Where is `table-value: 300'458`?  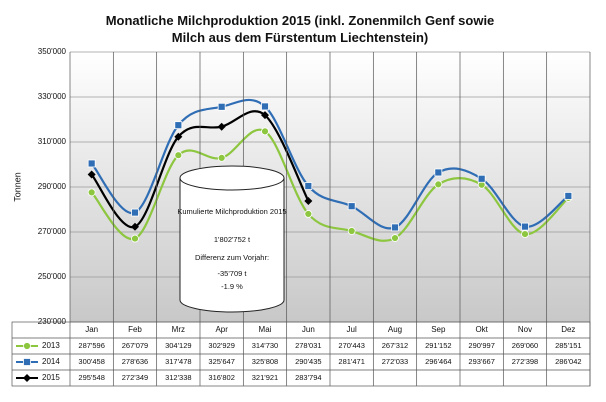
table-value: 300'458 is located at coordinates (91, 361).